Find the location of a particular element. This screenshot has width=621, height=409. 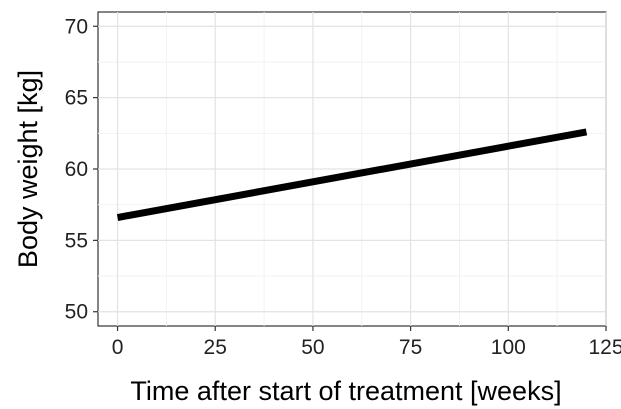

x-tick-label: 0 is located at coordinates (118, 347).